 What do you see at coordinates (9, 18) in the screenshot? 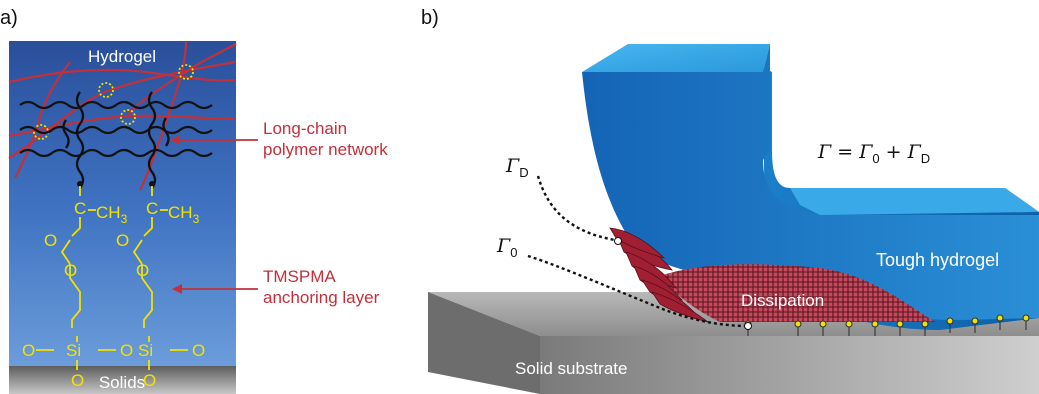
I see `panel-a-label: a)` at bounding box center [9, 18].